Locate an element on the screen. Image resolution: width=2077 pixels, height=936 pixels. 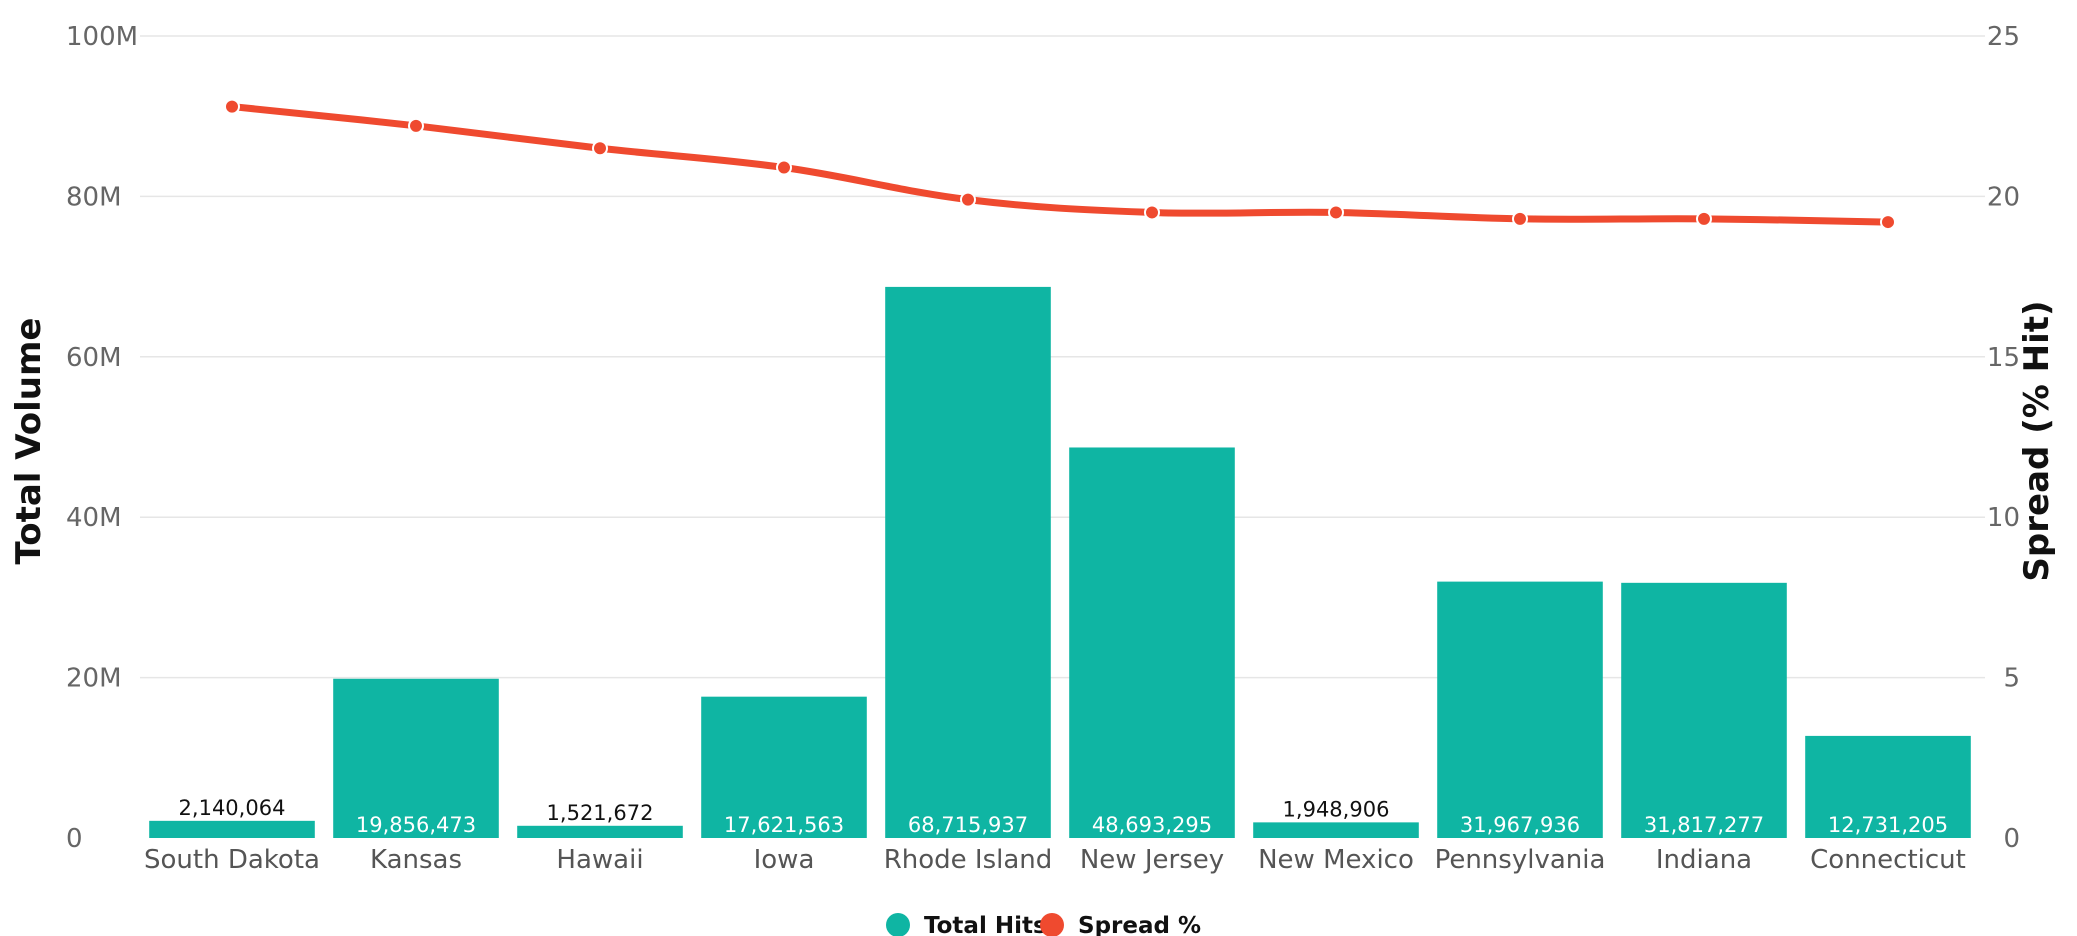
line-series-spread is located at coordinates (1060, 164).